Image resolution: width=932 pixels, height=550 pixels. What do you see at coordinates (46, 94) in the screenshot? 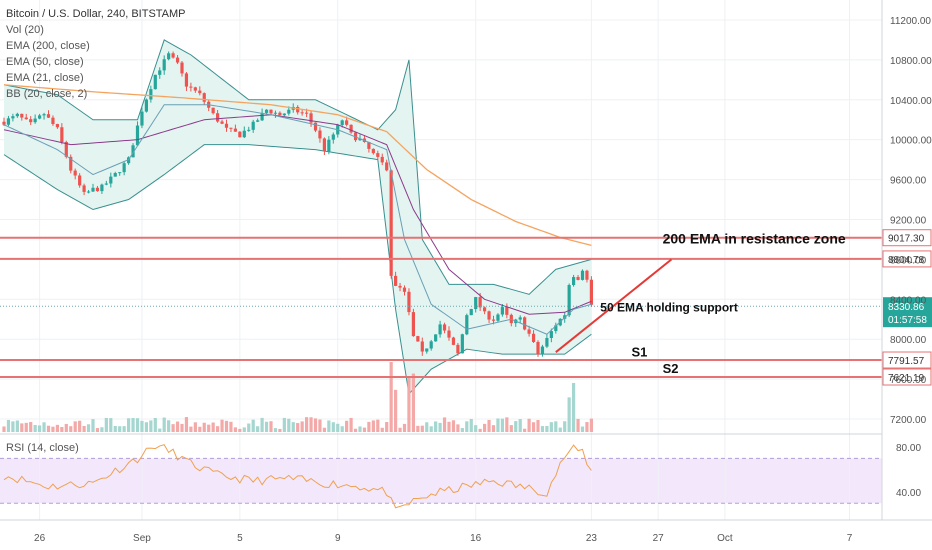
I see `indicator-bb: BB (20, close, 2)` at bounding box center [46, 94].